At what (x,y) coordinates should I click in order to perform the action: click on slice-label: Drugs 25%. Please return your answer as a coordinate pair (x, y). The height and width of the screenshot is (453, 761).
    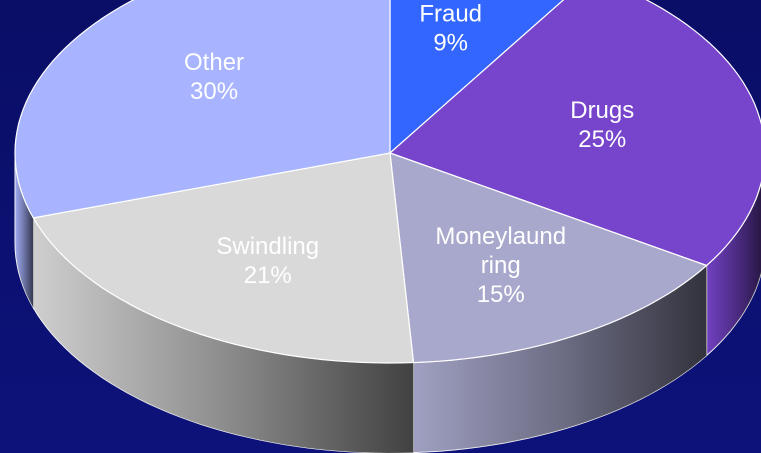
    Looking at the image, I should click on (602, 125).